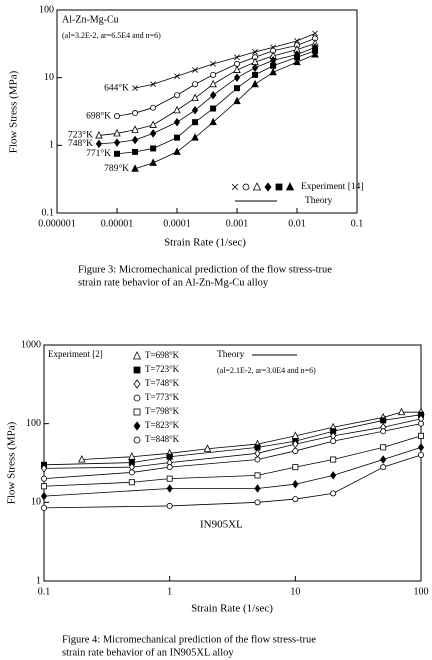 The width and height of the screenshot is (432, 660). Describe the element at coordinates (232, 609) in the screenshot. I see `x-axis-label: Strain Rate (1/sec)` at that location.